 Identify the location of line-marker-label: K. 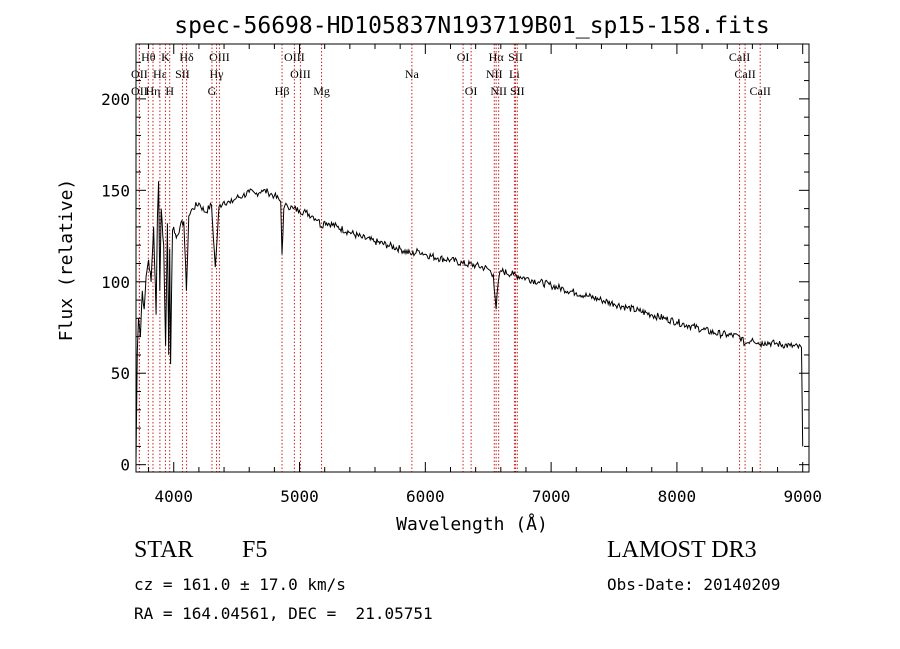
(165, 57).